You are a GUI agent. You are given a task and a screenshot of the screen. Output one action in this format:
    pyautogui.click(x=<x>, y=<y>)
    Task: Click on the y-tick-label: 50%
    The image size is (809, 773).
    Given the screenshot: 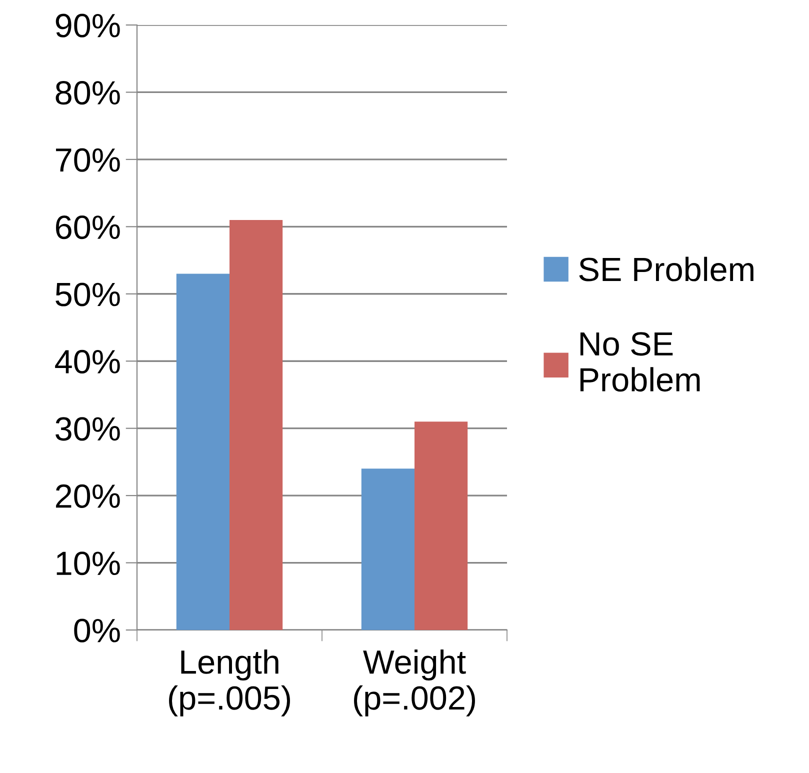 What is the action you would take?
    pyautogui.click(x=88, y=294)
    